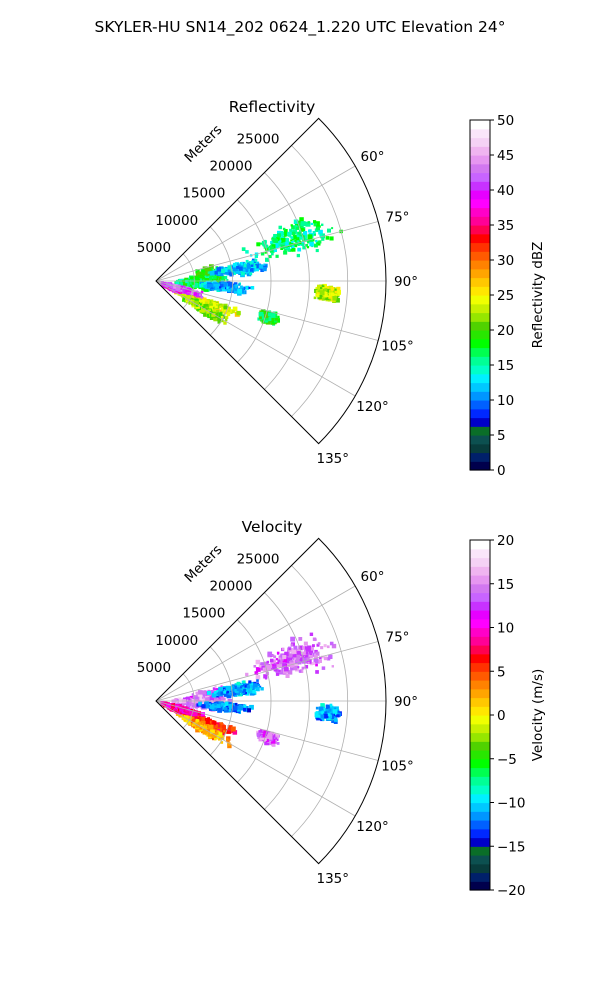 The image size is (600, 1000). What do you see at coordinates (154, 248) in the screenshot?
I see `radial-tick-label: 5000` at bounding box center [154, 248].